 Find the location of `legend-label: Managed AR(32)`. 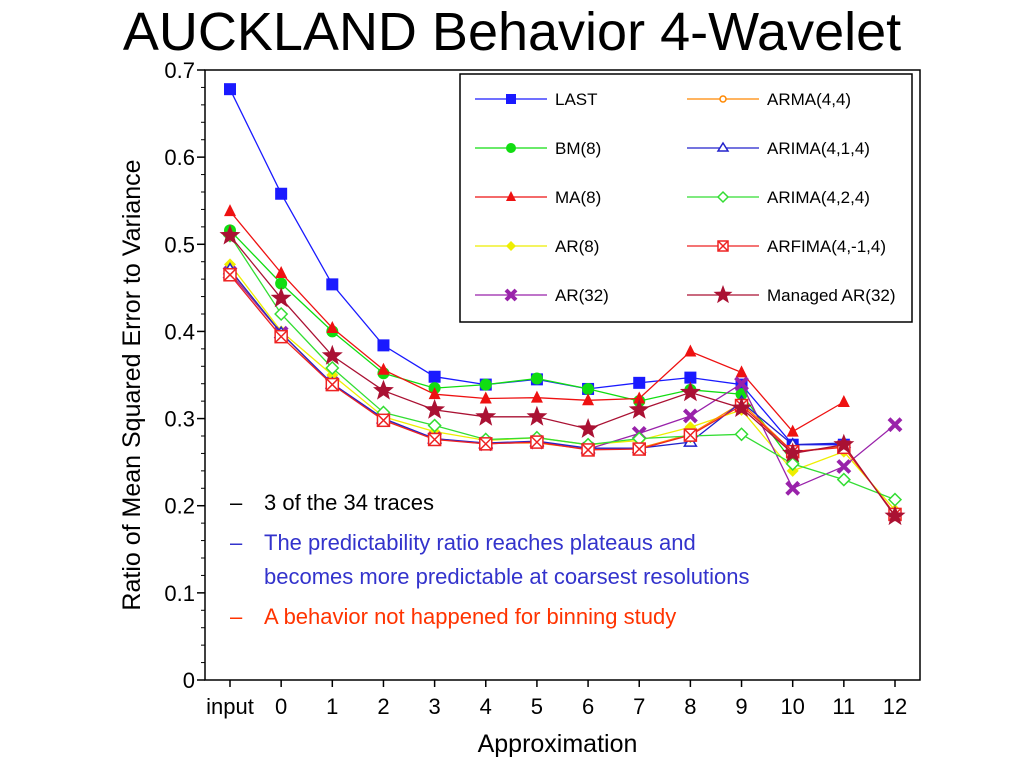

legend-label: Managed AR(32) is located at coordinates (831, 295).